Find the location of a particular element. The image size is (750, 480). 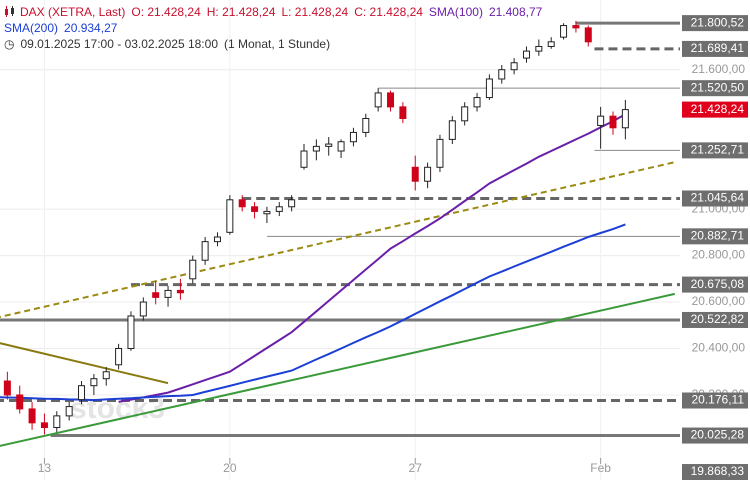

high: H: 21.428,24 is located at coordinates (241, 12).